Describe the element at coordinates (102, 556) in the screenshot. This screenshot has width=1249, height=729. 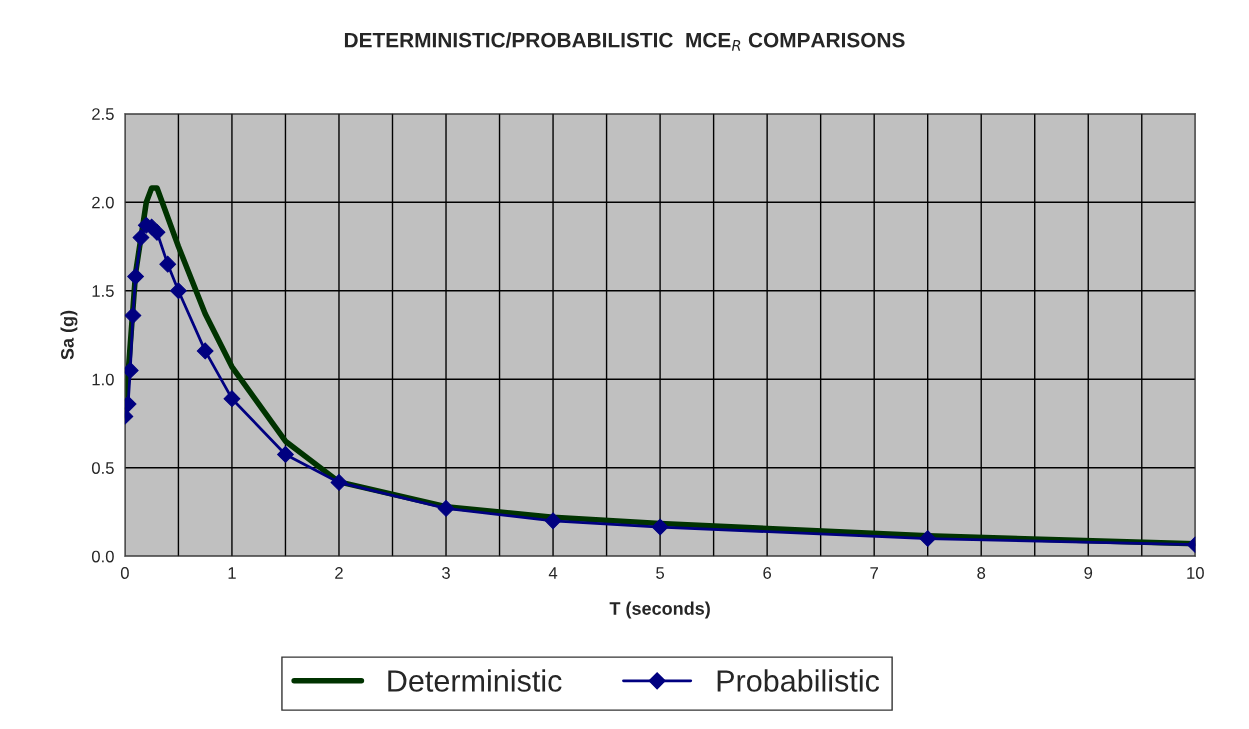
I see `y-tick-label: 0.0` at that location.